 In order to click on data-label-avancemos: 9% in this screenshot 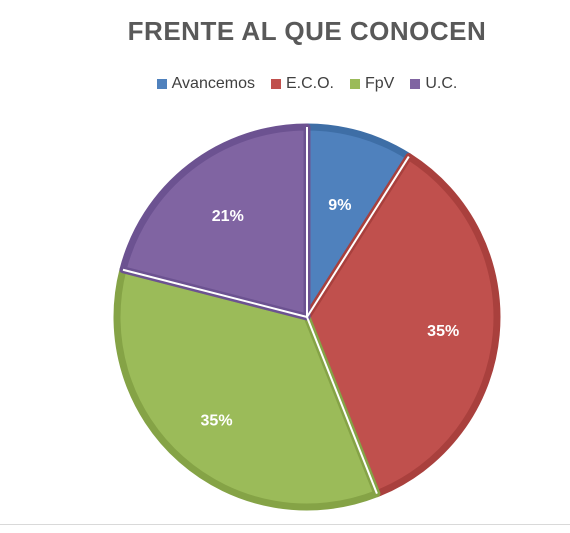, I will do `click(339, 205)`.